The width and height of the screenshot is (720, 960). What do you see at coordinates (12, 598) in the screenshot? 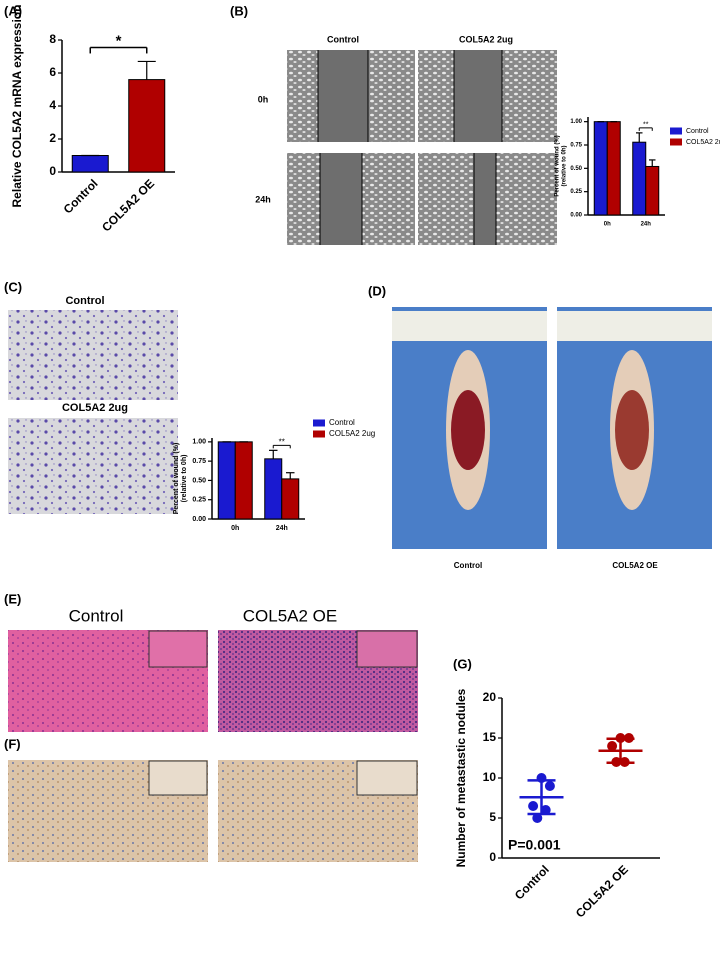
I see `panel-label: (E)` at bounding box center [12, 598].